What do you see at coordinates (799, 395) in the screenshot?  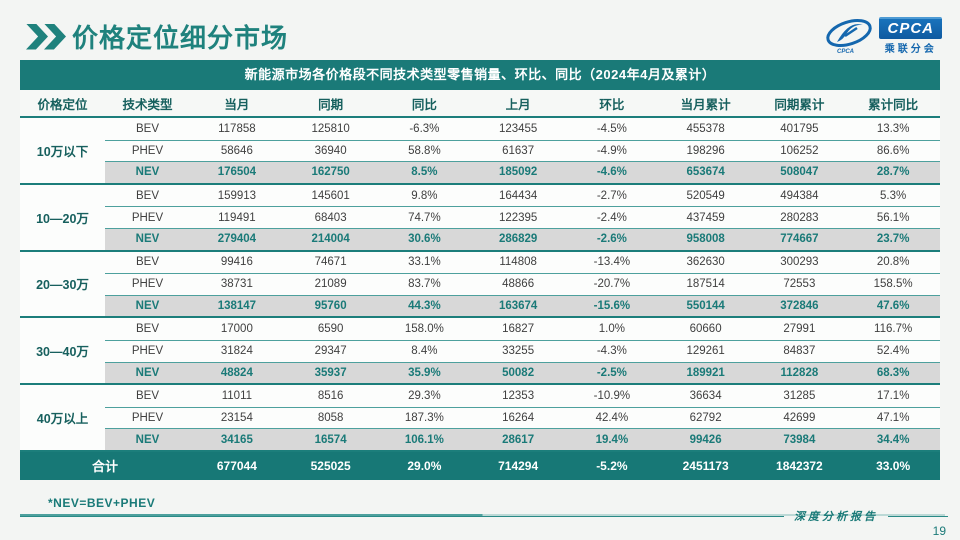 I see `value-cell: 31285` at bounding box center [799, 395].